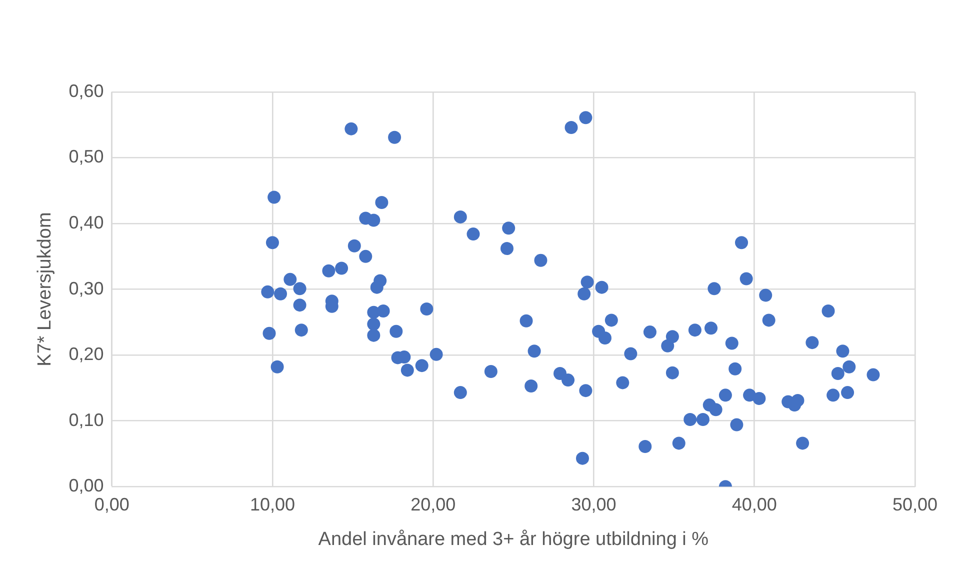 This screenshot has width=955, height=573. What do you see at coordinates (272, 504) in the screenshot?
I see `x-tick-label: 10,00` at bounding box center [272, 504].